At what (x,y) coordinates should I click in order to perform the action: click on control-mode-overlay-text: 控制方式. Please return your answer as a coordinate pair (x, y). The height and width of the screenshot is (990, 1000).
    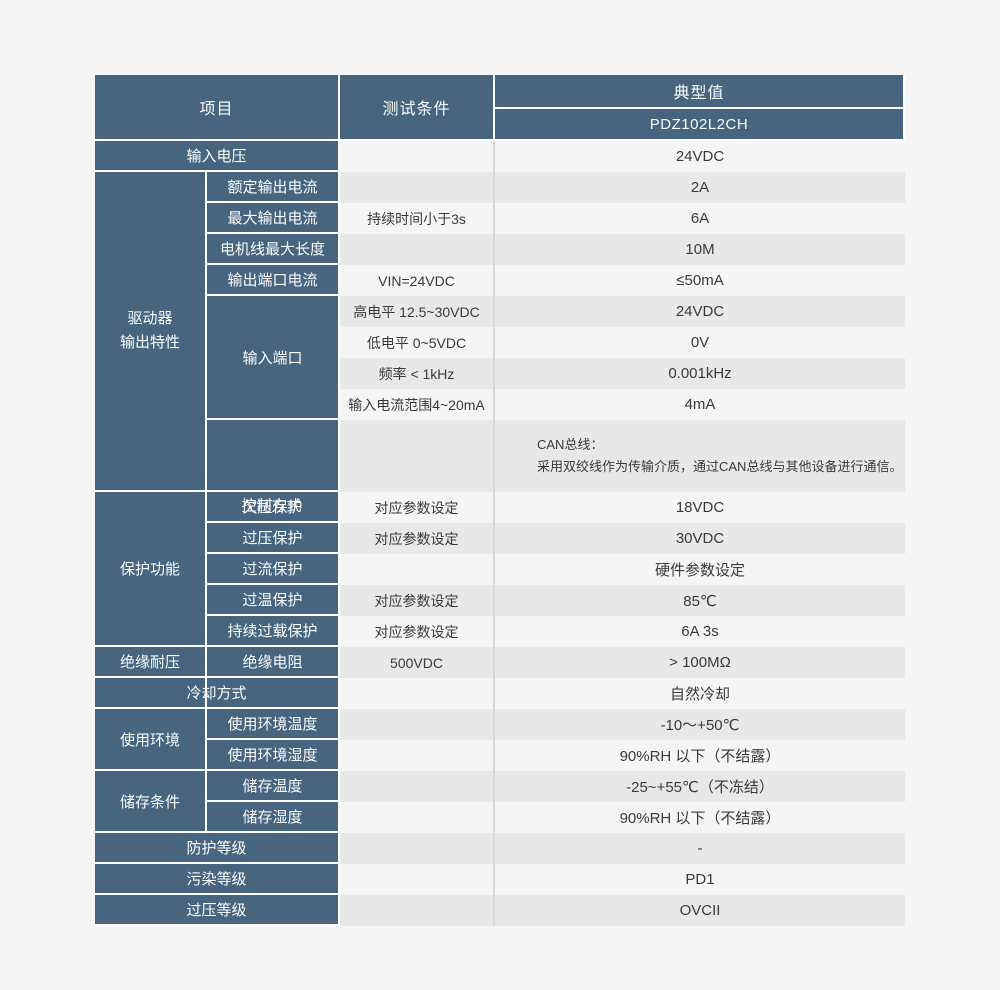
    Looking at the image, I should click on (271, 505).